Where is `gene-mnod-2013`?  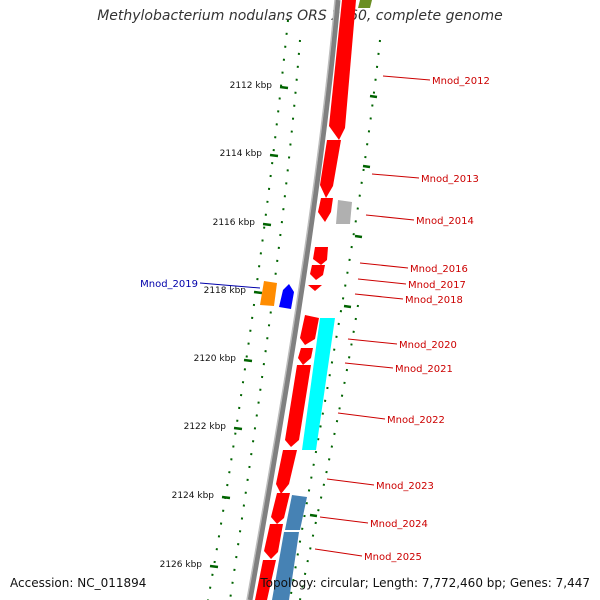
gene-mnod-2013 is located at coordinates (330, 169).